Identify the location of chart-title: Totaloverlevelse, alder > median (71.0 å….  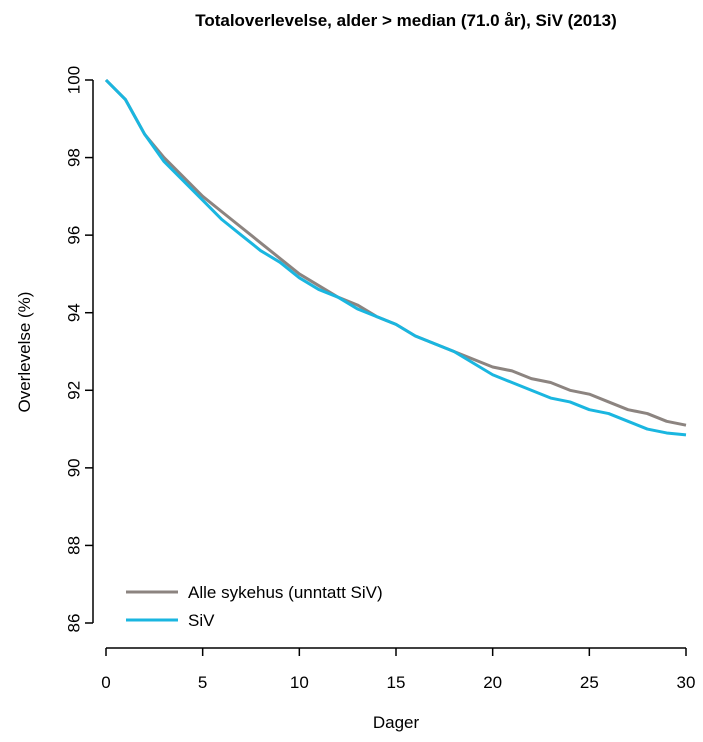
(406, 20).